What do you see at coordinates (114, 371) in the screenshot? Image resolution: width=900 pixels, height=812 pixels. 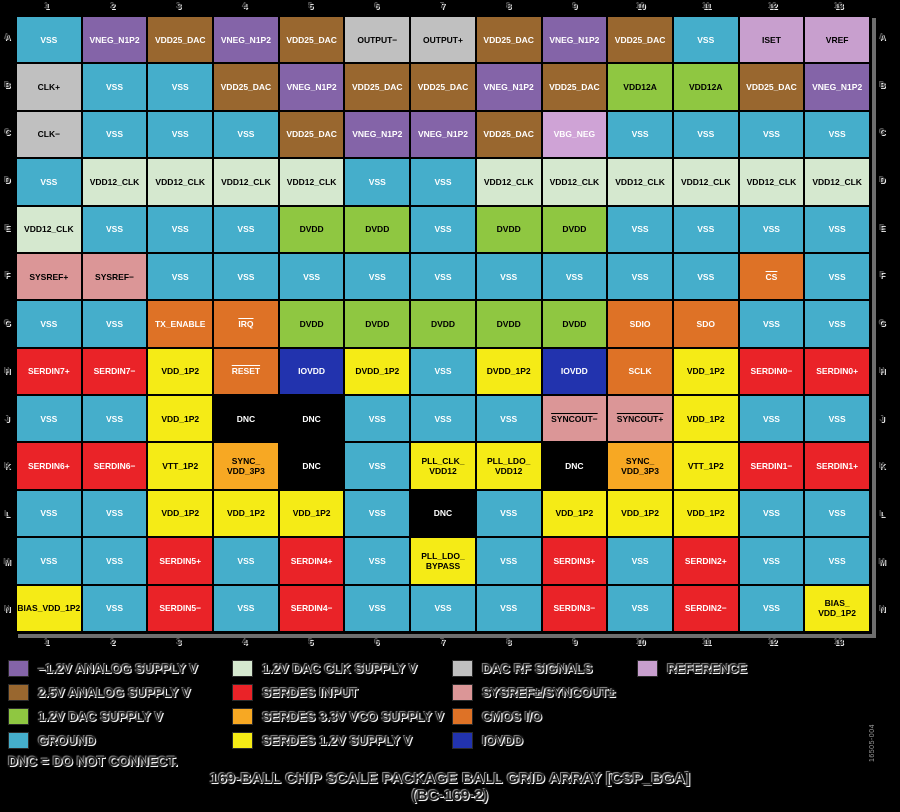 I see `ball-H2: SERDIN7−` at bounding box center [114, 371].